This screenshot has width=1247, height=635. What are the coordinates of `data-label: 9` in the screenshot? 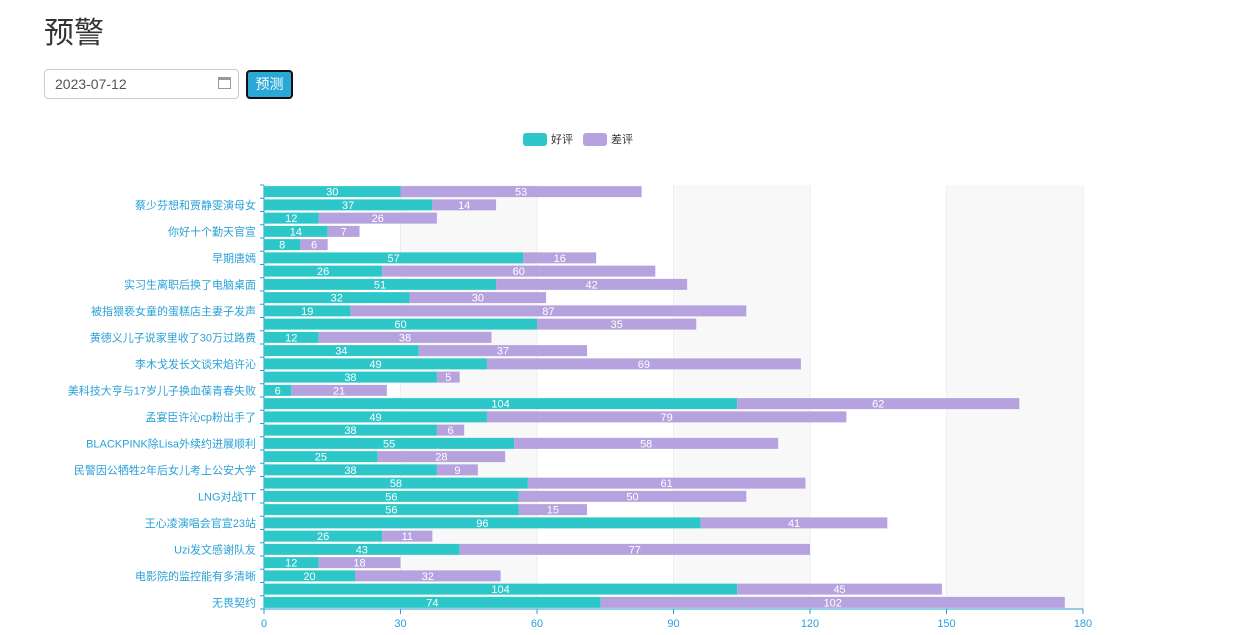 It's located at (457, 471).